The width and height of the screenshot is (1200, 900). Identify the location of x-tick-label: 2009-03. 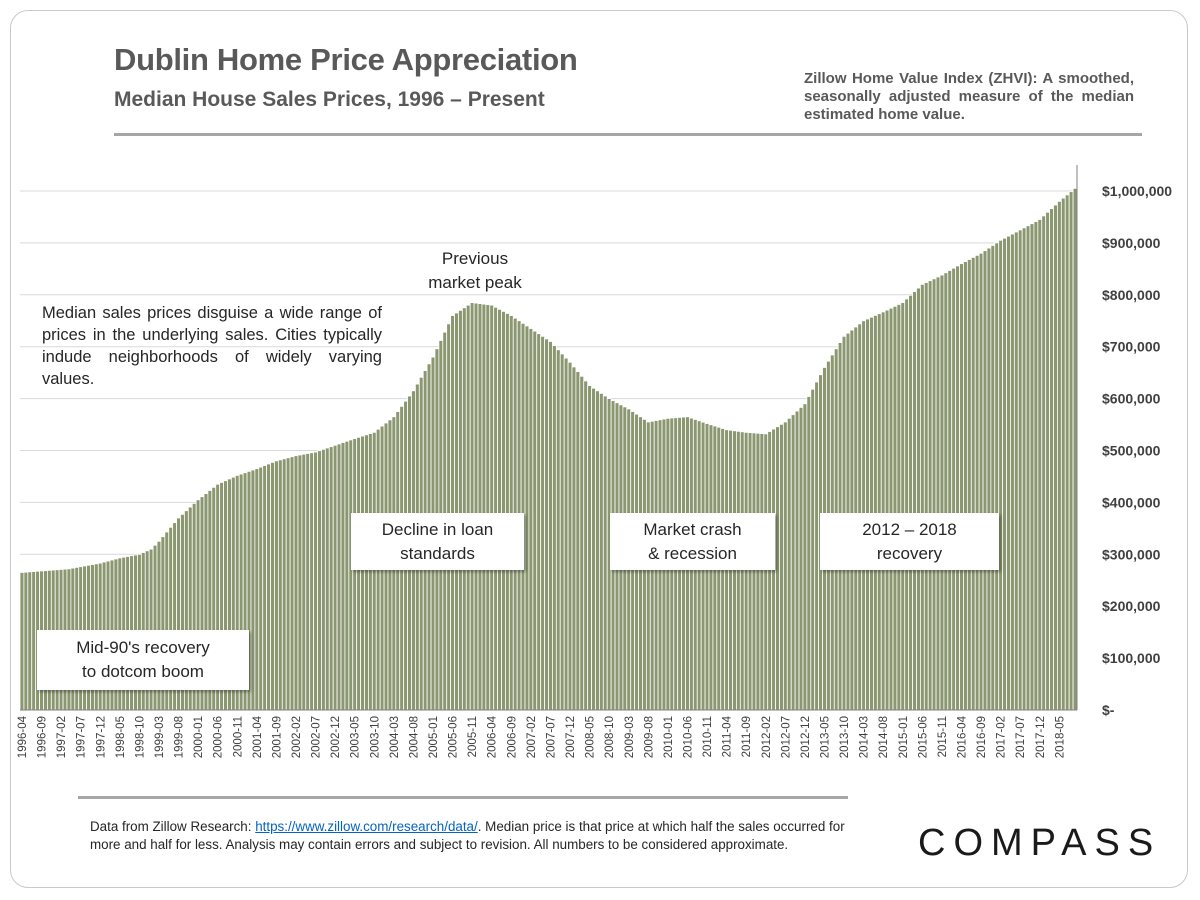
(630, 737).